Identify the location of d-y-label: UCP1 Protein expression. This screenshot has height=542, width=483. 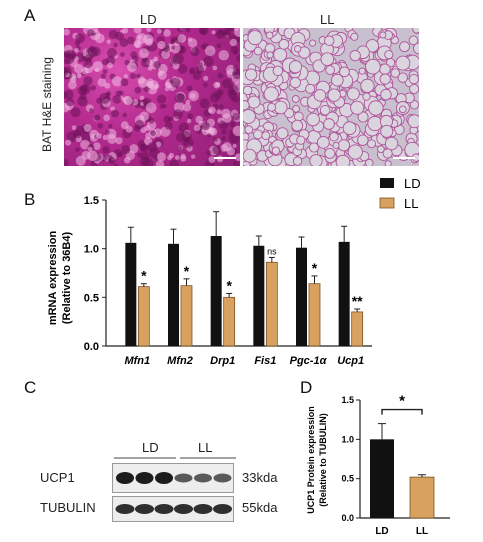
(311, 460).